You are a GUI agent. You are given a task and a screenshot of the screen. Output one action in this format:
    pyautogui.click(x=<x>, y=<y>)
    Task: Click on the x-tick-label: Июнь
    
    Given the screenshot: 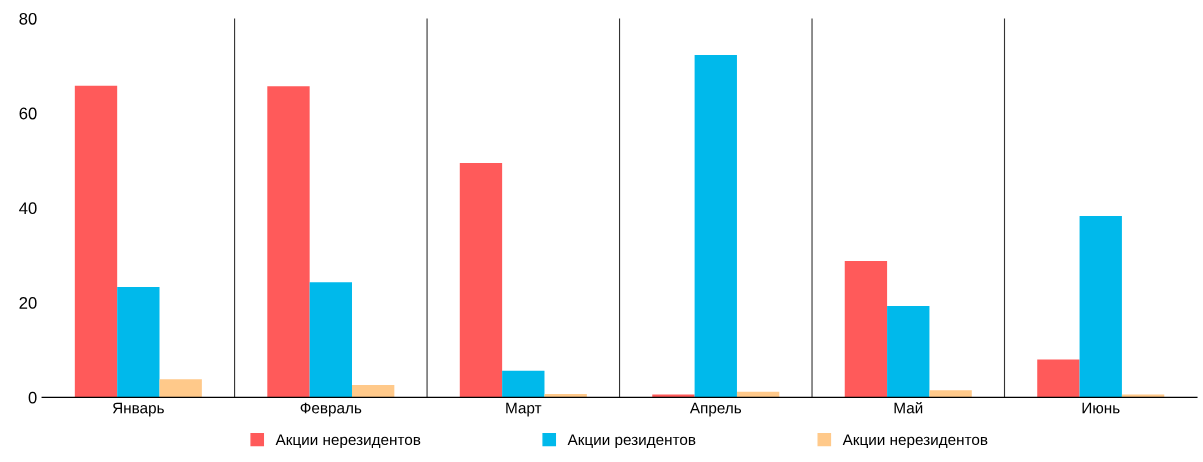 What is the action you would take?
    pyautogui.click(x=1101, y=408)
    